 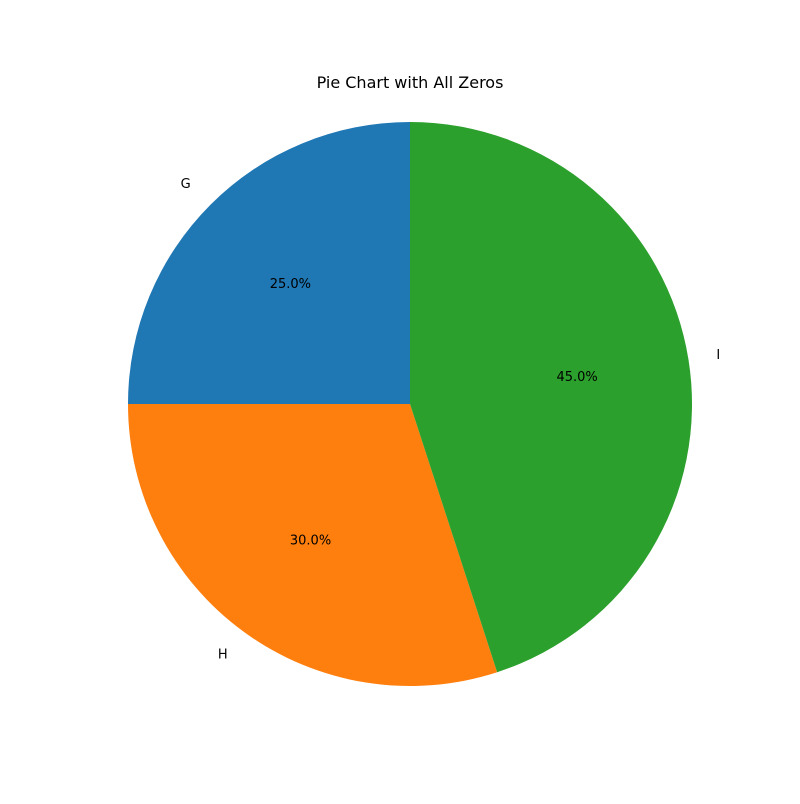 What do you see at coordinates (718, 355) in the screenshot?
I see `slice-label-i: I` at bounding box center [718, 355].